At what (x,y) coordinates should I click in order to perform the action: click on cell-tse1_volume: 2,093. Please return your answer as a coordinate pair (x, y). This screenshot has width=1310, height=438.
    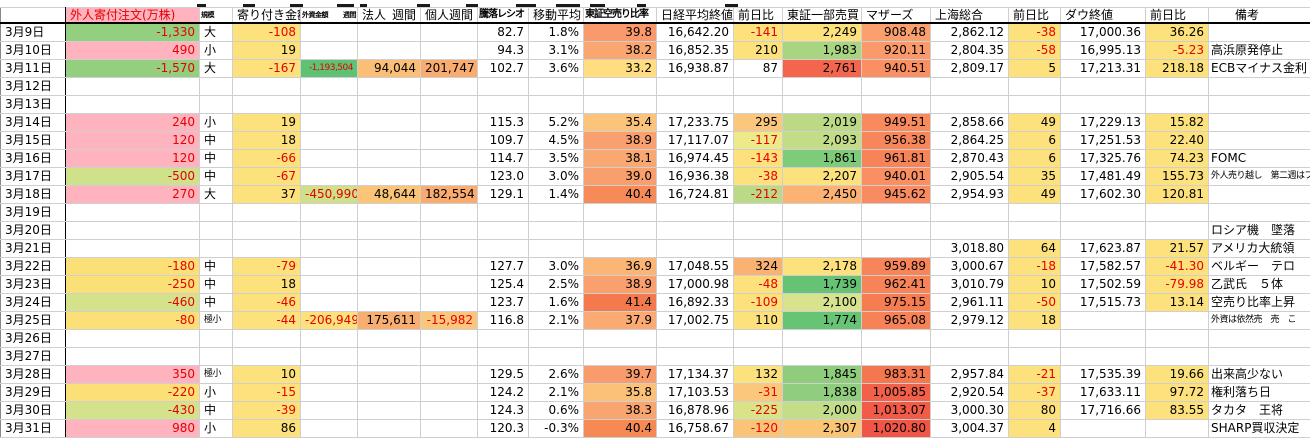
    Looking at the image, I should click on (822, 140).